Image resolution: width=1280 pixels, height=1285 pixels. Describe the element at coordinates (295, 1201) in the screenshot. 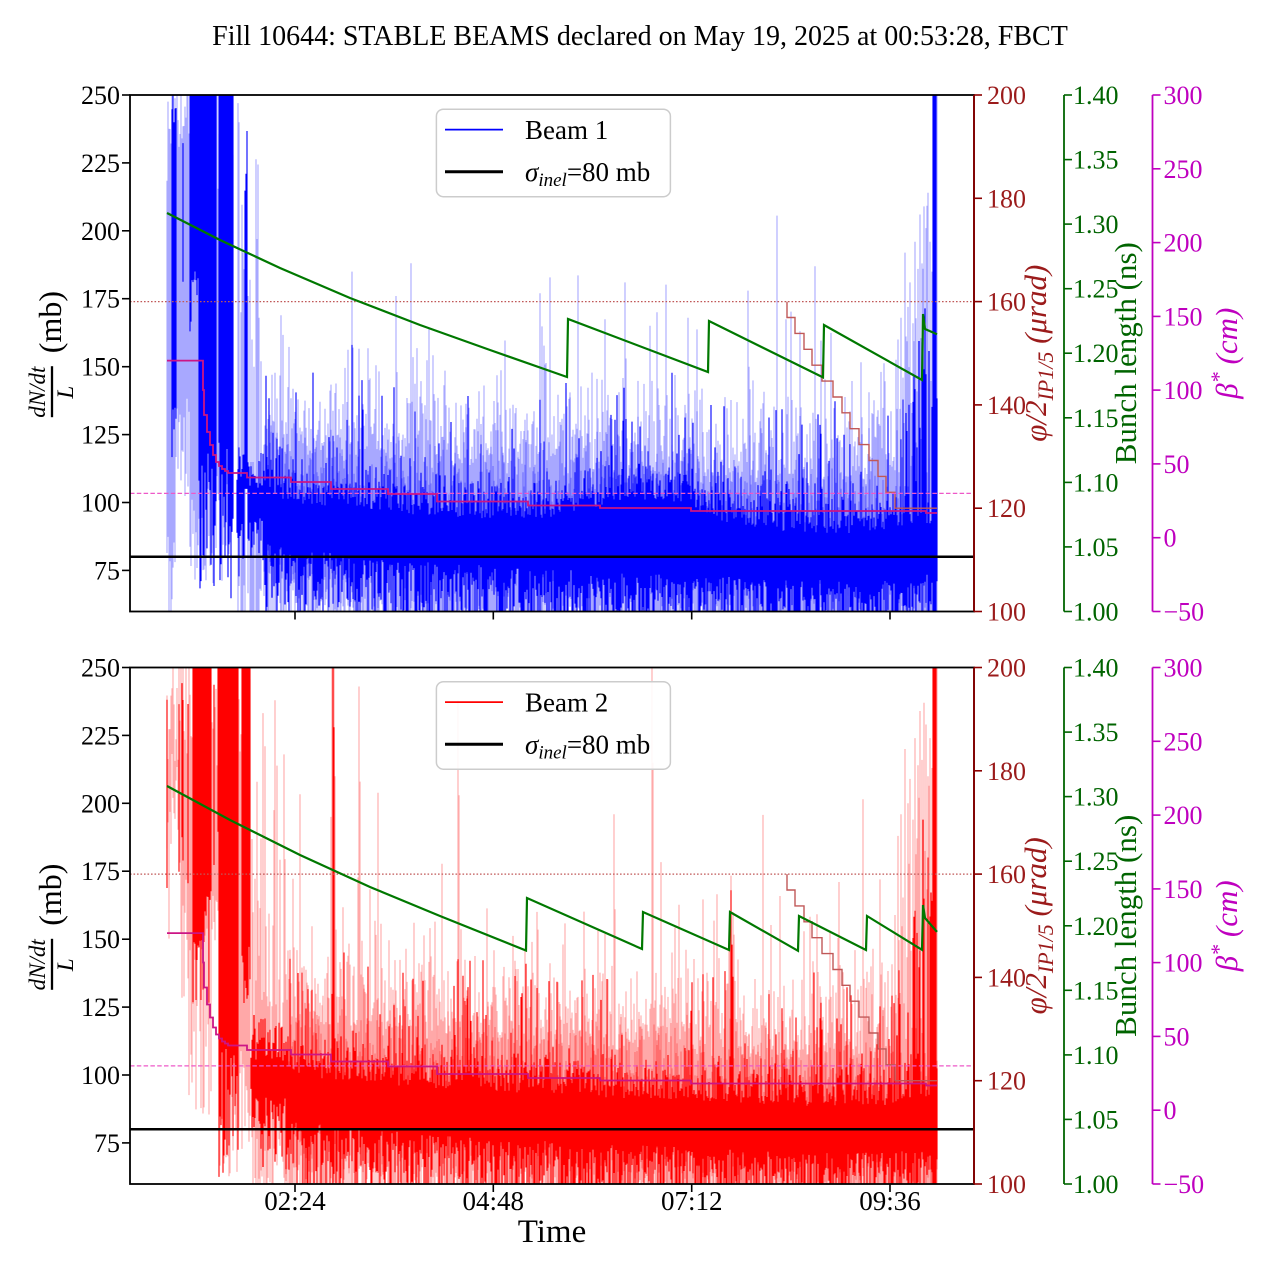

I see `svg-text: 02:24` at that location.